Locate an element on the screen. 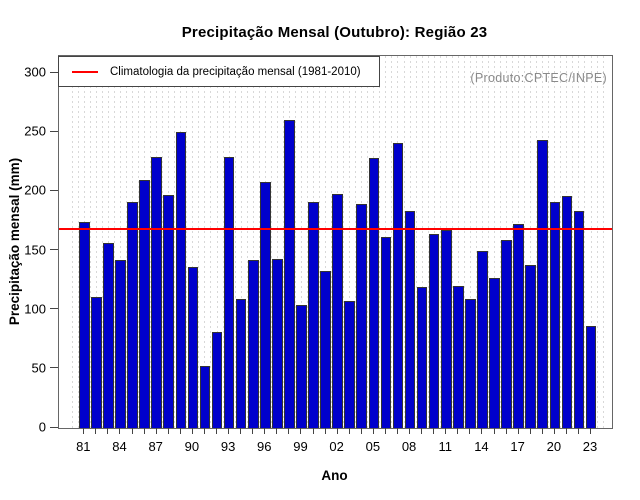  x-tick-label: 17 is located at coordinates (517, 446).